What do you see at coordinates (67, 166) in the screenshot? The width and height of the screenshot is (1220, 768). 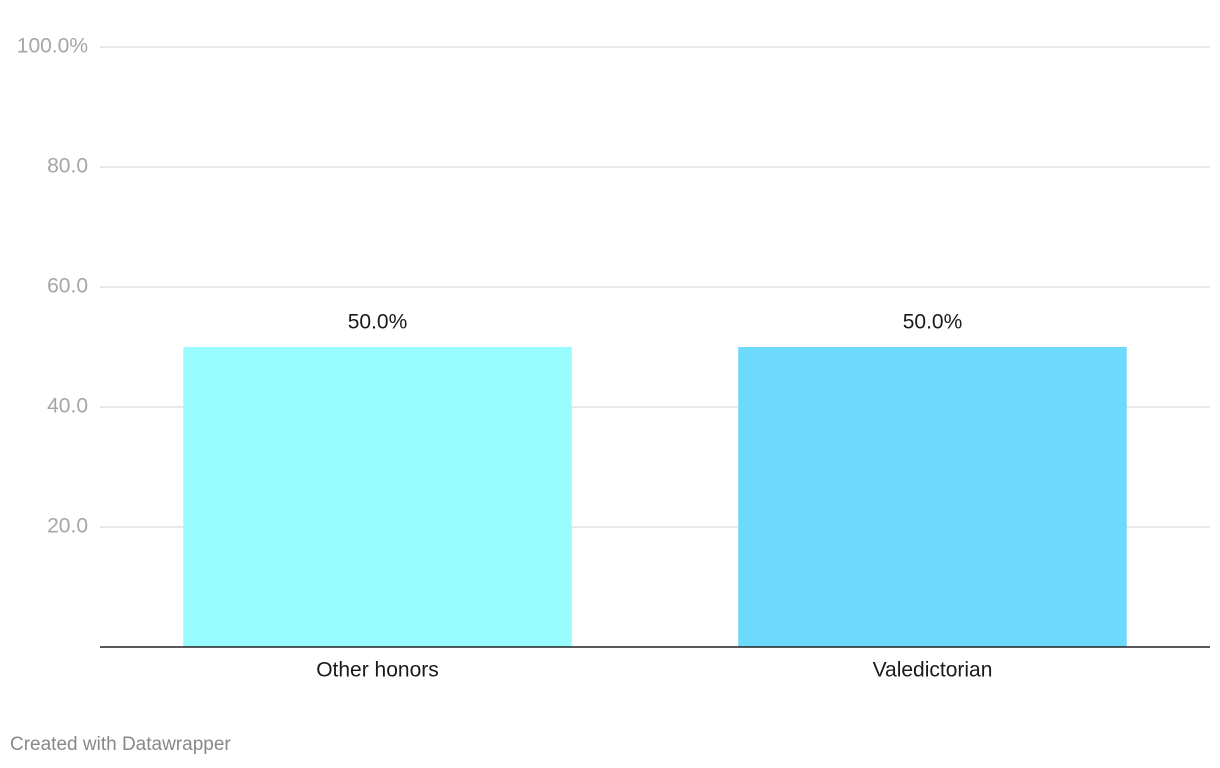 I see `y-tick-label: 80.0` at bounding box center [67, 166].